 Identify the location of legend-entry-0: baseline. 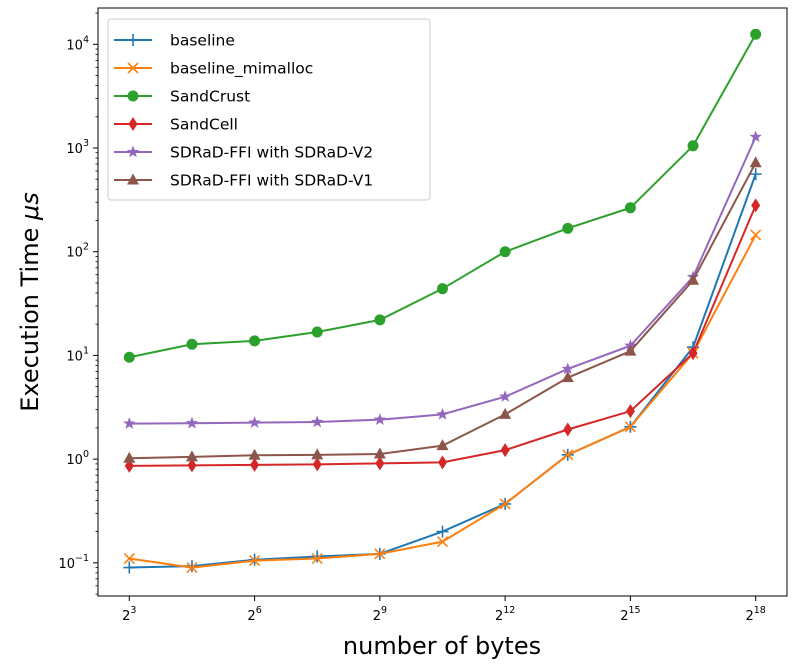
(174, 41).